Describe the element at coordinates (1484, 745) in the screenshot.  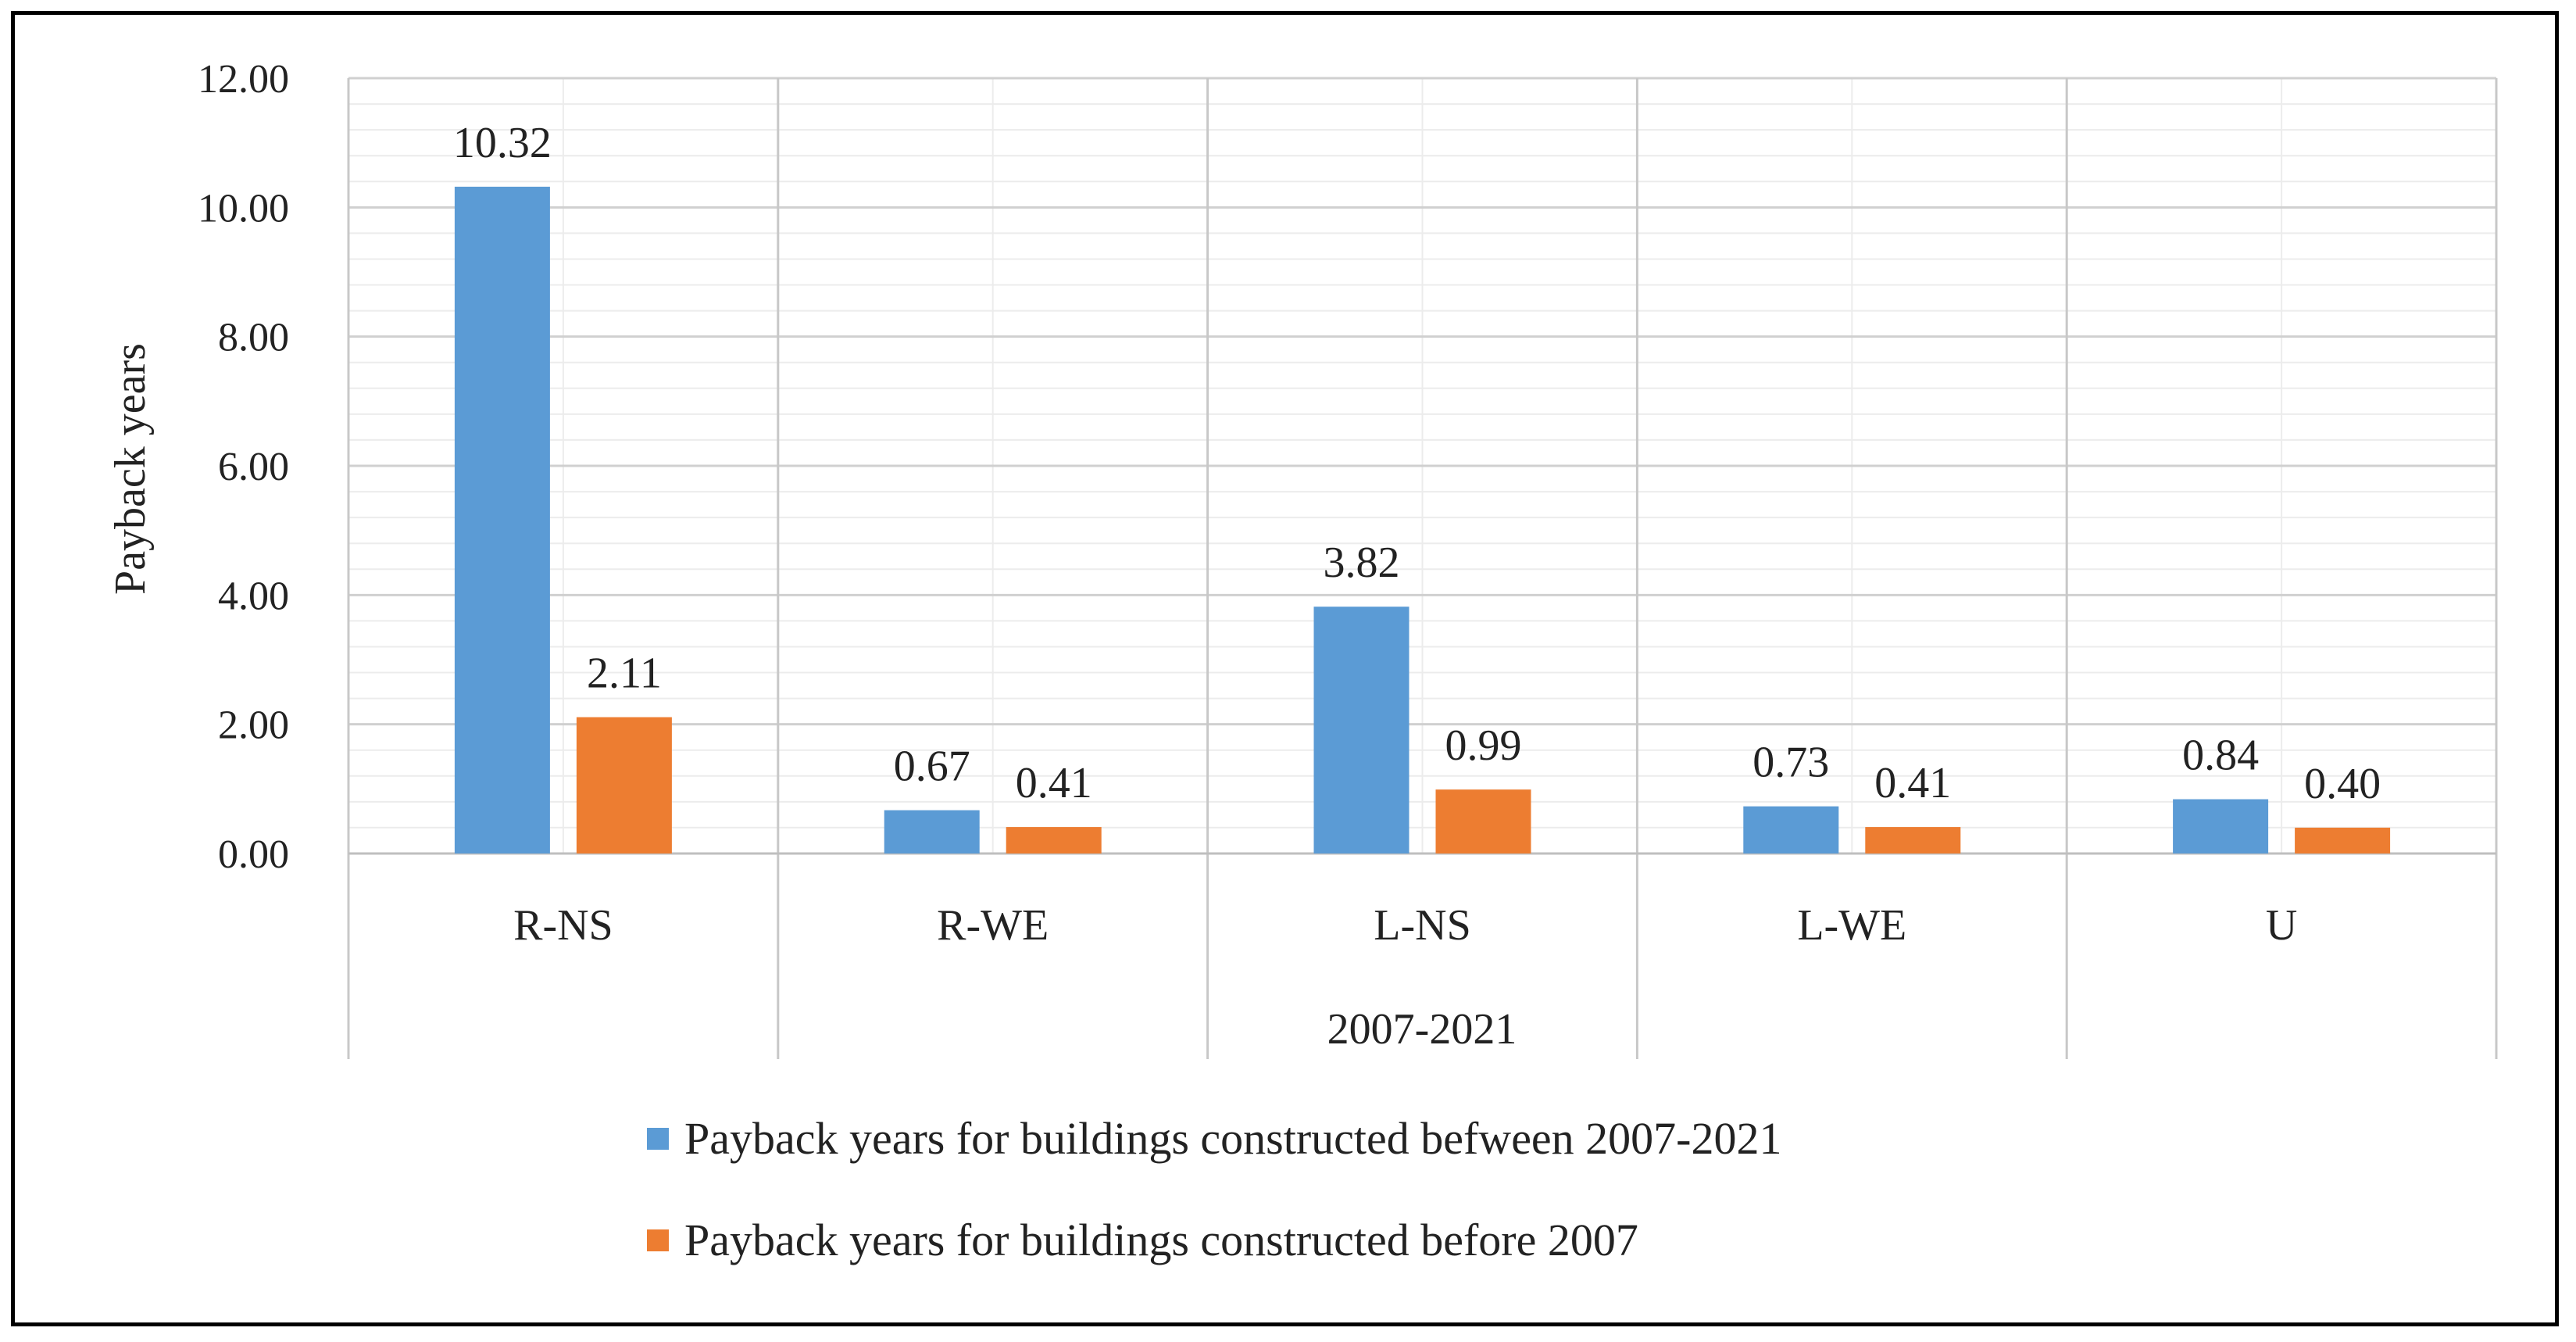
I see `data-label-series-2: 0.99` at that location.